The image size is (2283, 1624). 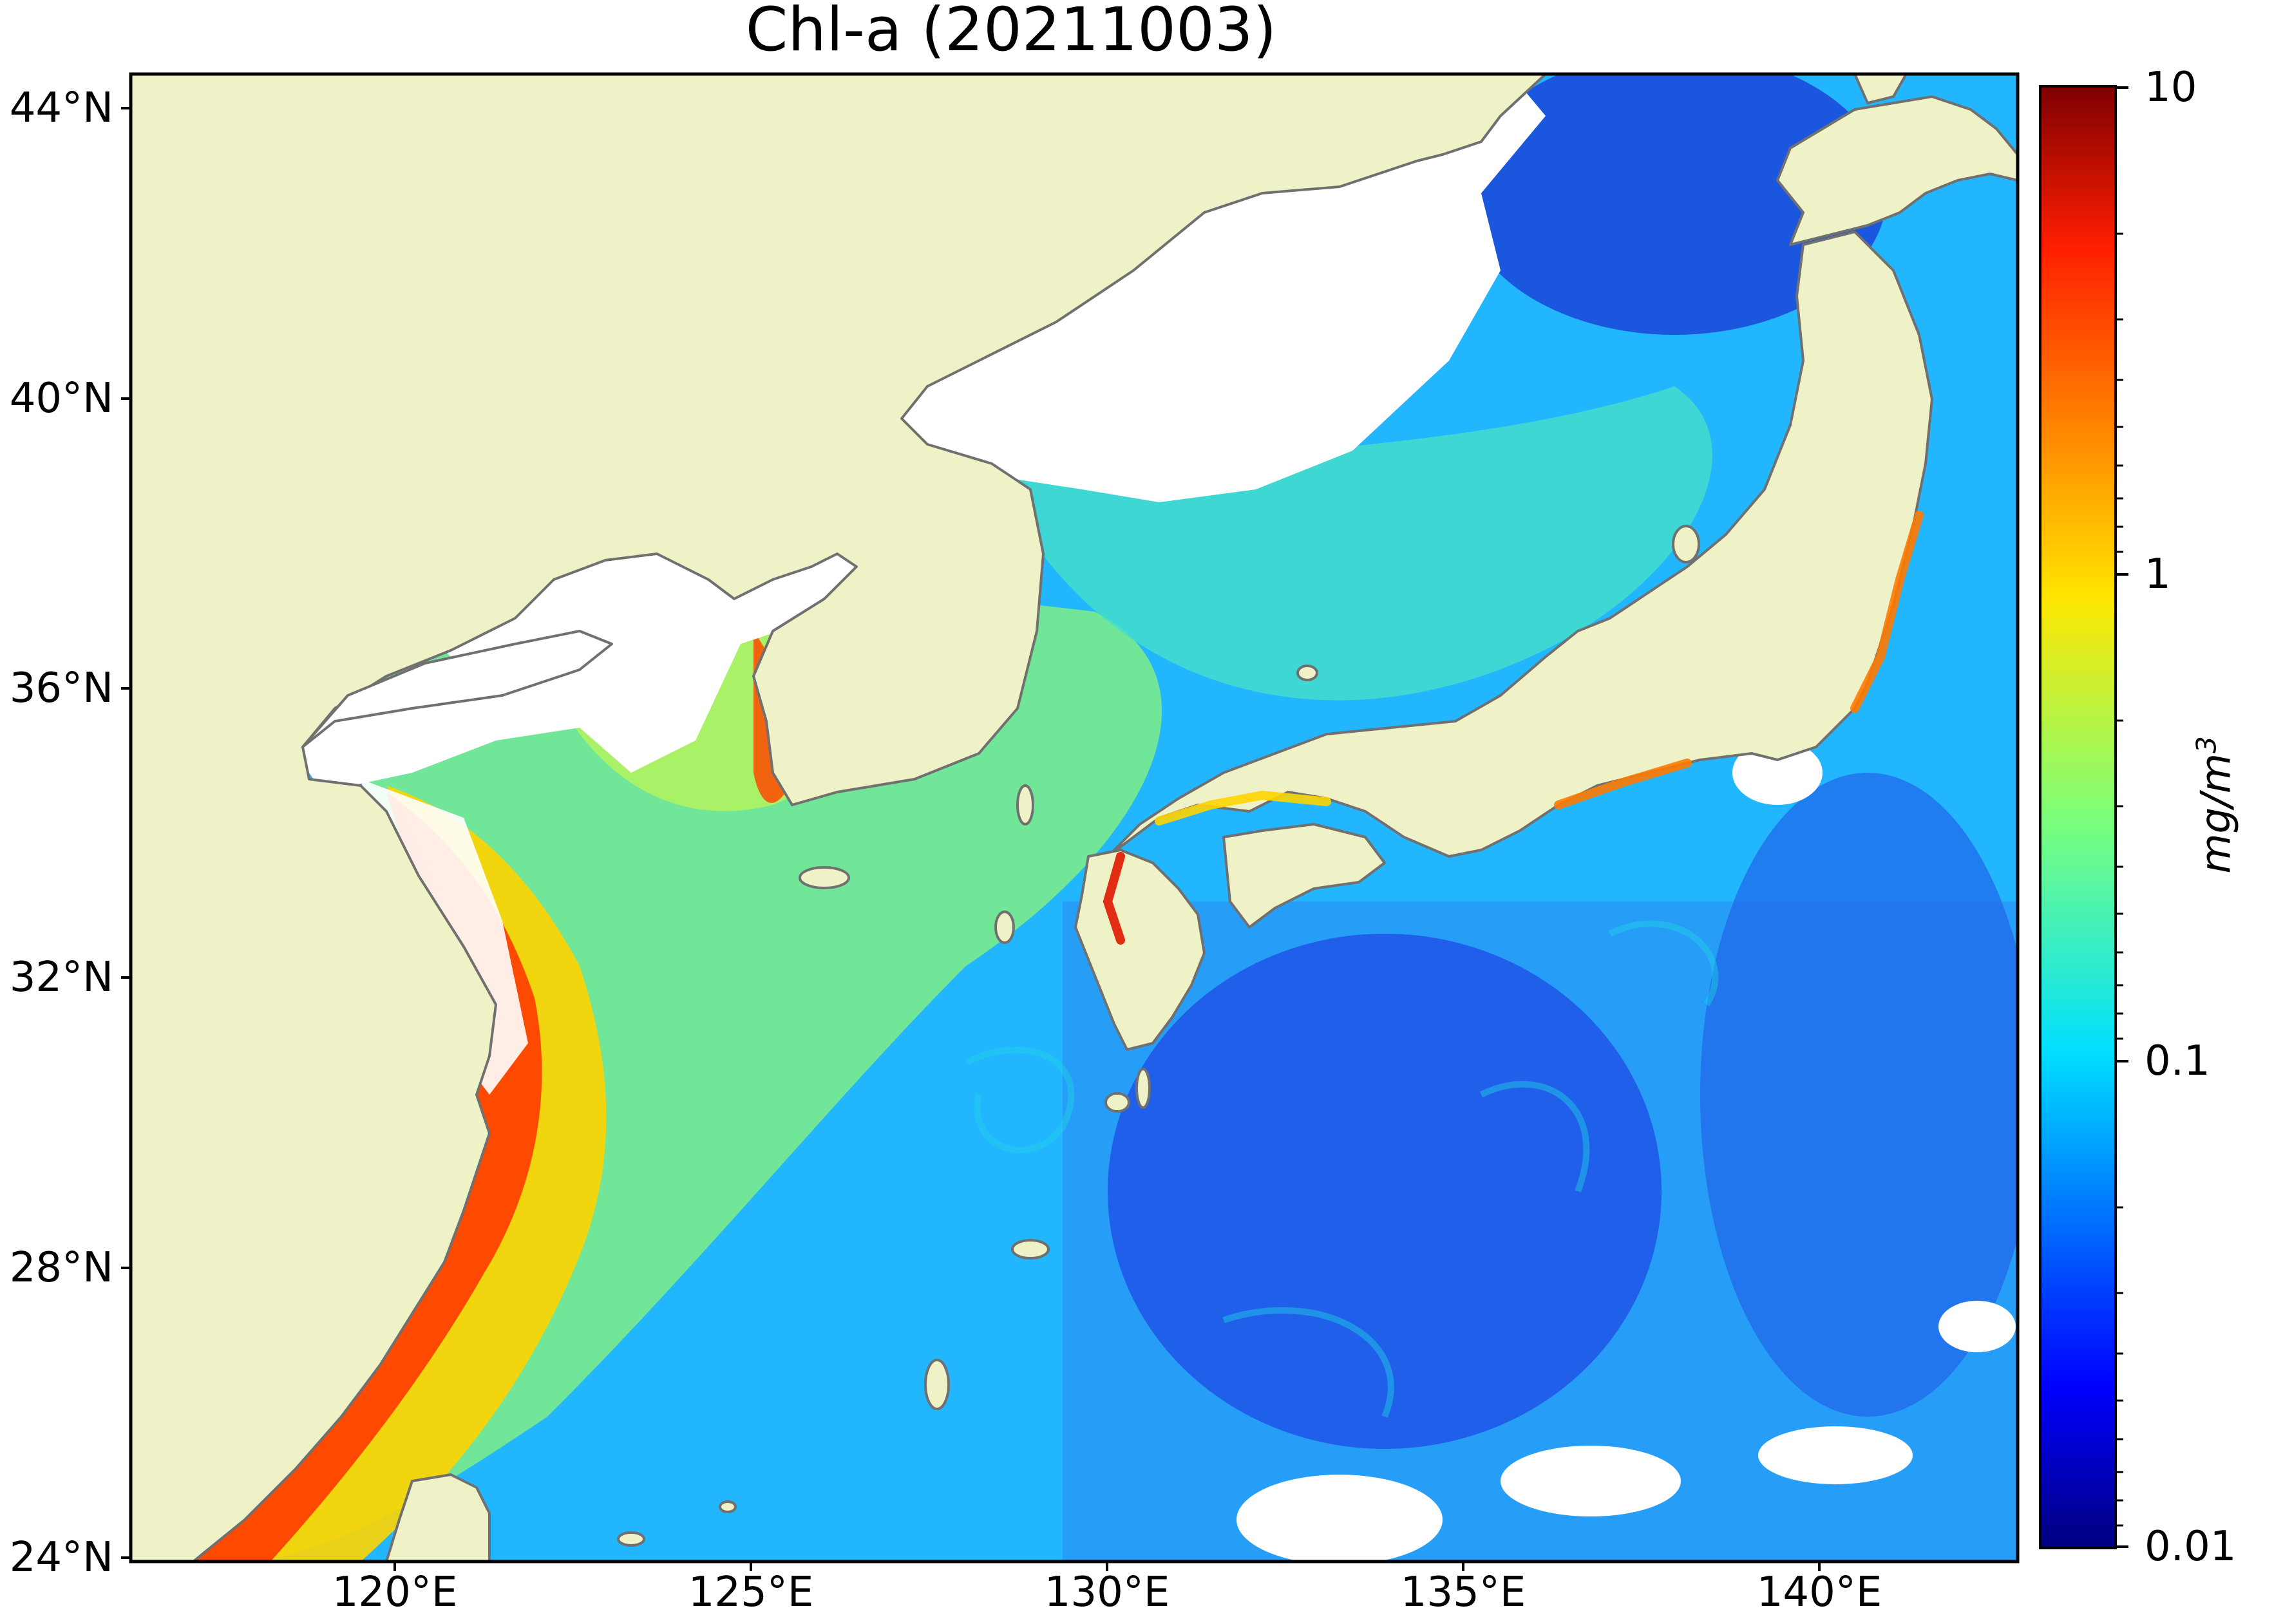 What do you see at coordinates (438, 1517) in the screenshot?
I see `taiwan-island` at bounding box center [438, 1517].